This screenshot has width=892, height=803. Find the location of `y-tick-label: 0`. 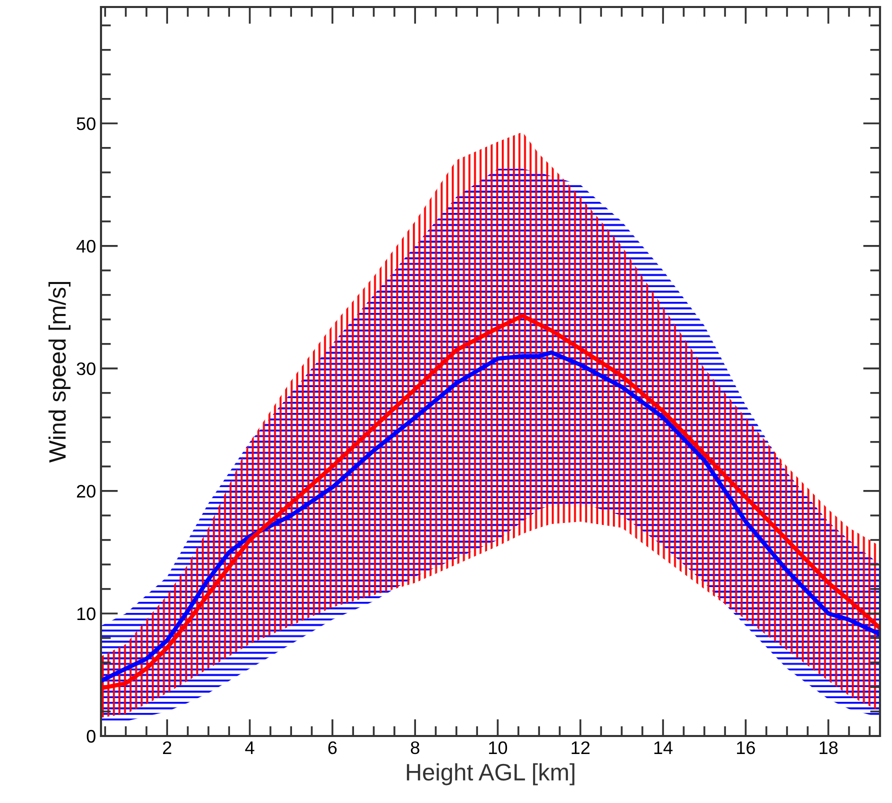

y-tick-label: 0 is located at coordinates (91, 736).